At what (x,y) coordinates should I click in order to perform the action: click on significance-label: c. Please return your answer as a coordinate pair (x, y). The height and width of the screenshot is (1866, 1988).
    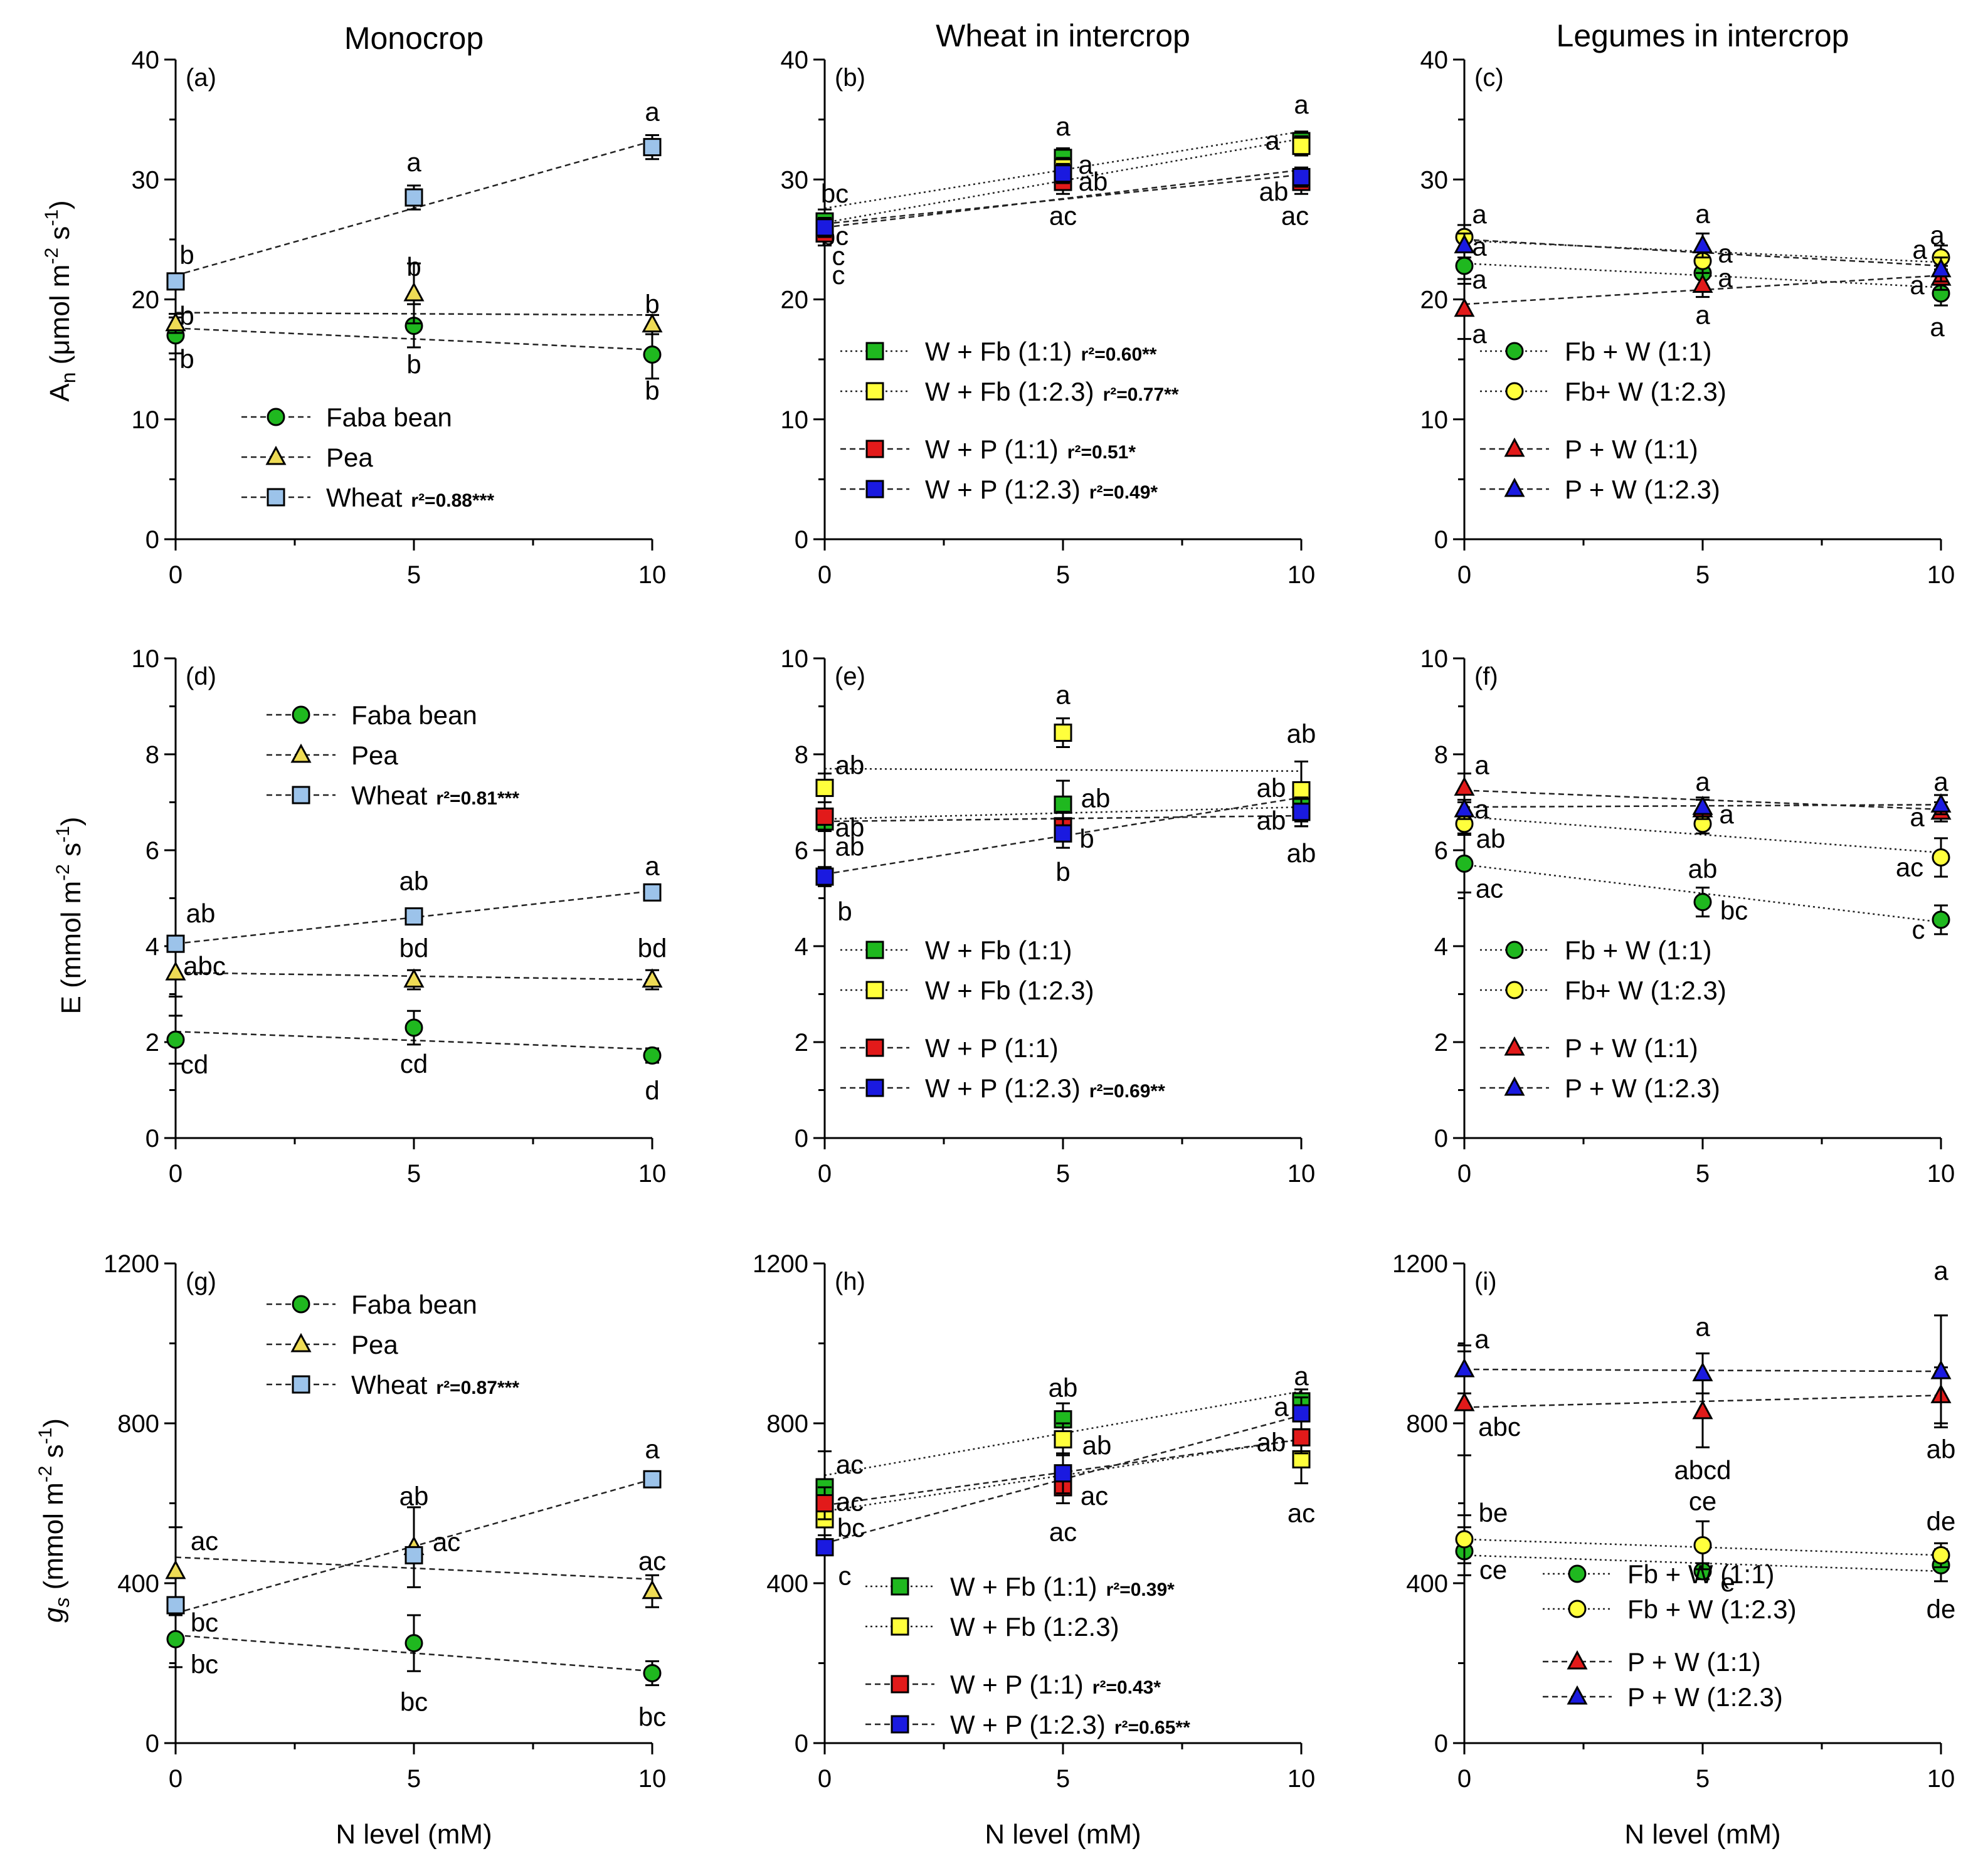
    Looking at the image, I should click on (839, 275).